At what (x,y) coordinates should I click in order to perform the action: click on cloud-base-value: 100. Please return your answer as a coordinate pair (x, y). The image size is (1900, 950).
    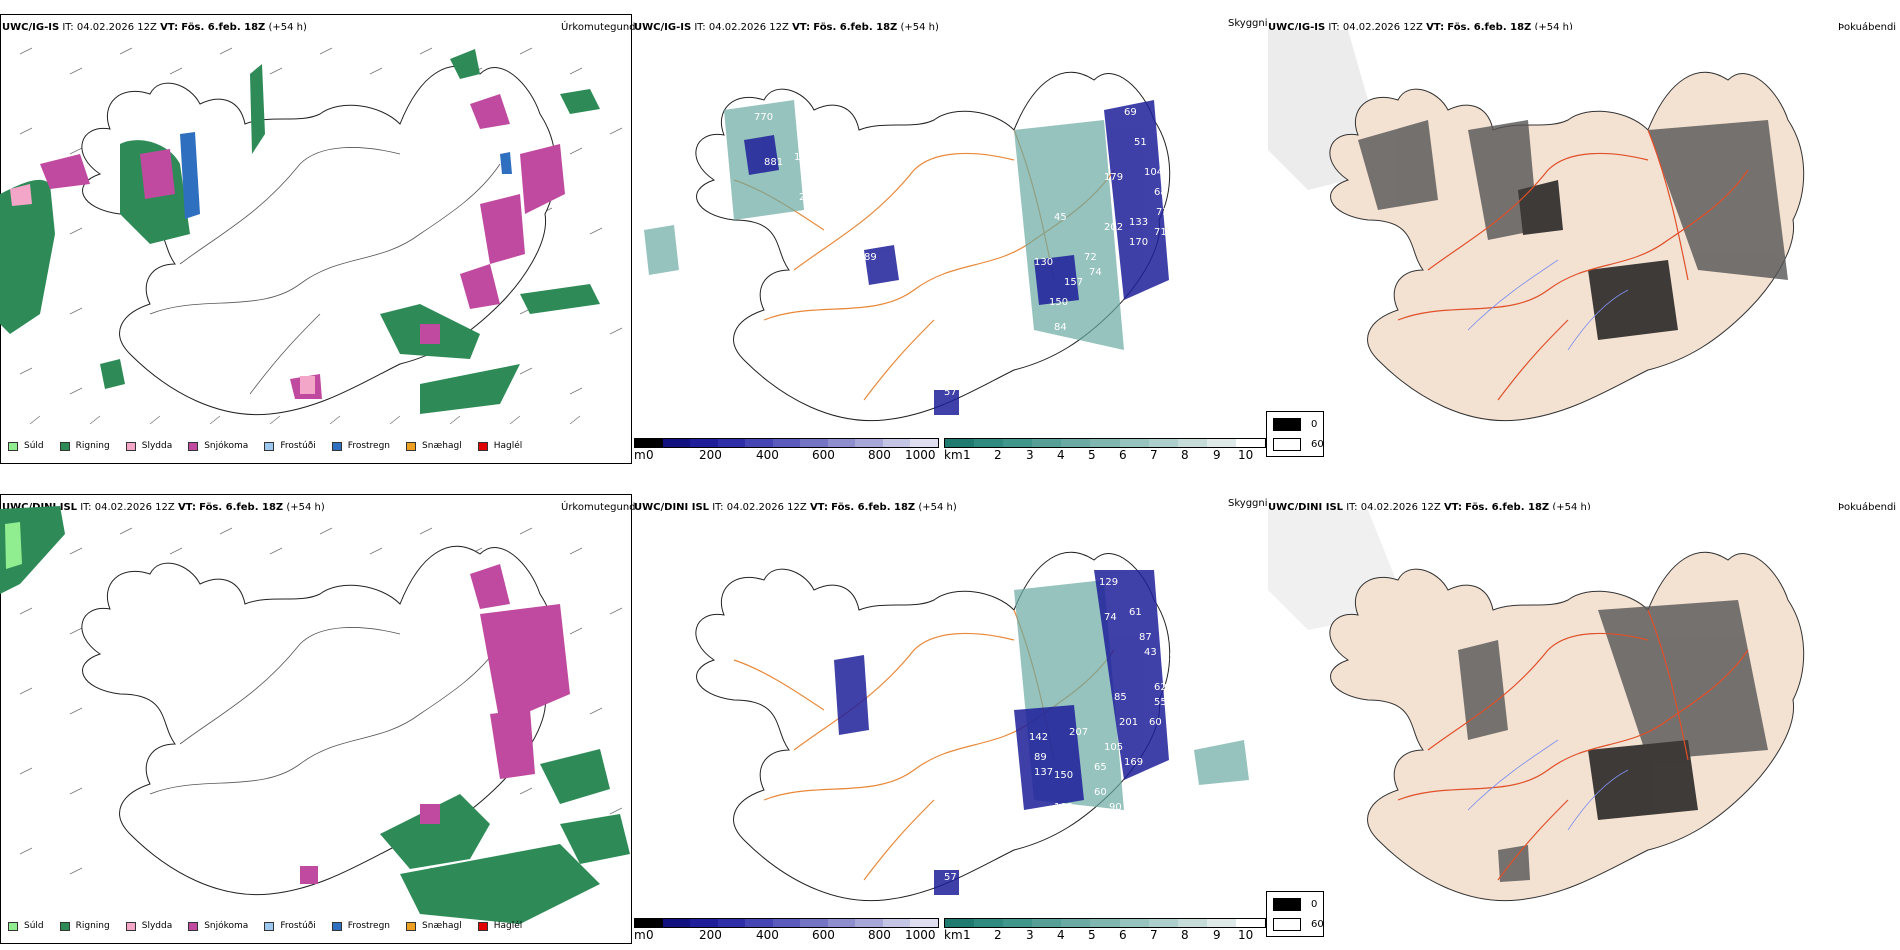
    Looking at the image, I should click on (853, 272).